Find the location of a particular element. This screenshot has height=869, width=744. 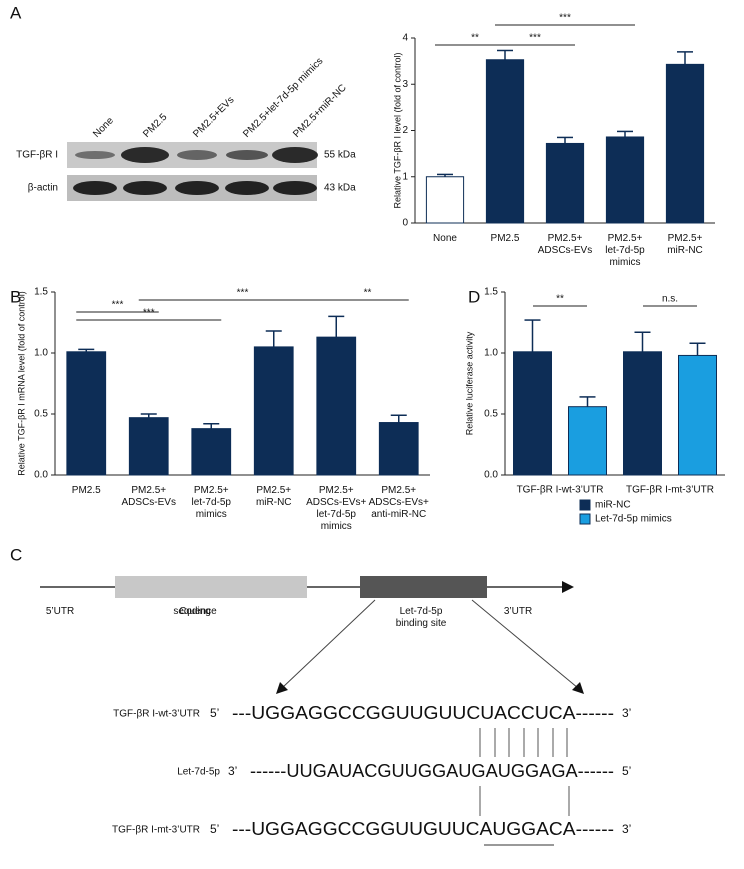

blot-row-label: β-actin is located at coordinates (43, 188).